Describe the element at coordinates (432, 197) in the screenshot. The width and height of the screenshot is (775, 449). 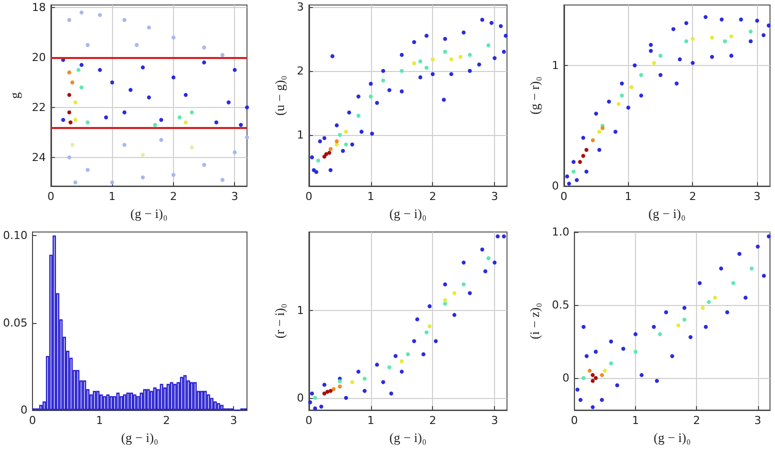
I see `x-tick-label: 2` at that location.